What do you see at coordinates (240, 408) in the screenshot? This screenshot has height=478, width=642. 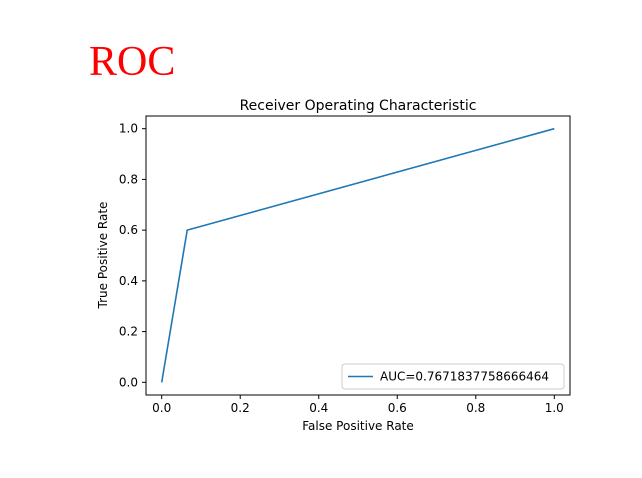 I see `x-tick-label: 0.2` at bounding box center [240, 408].